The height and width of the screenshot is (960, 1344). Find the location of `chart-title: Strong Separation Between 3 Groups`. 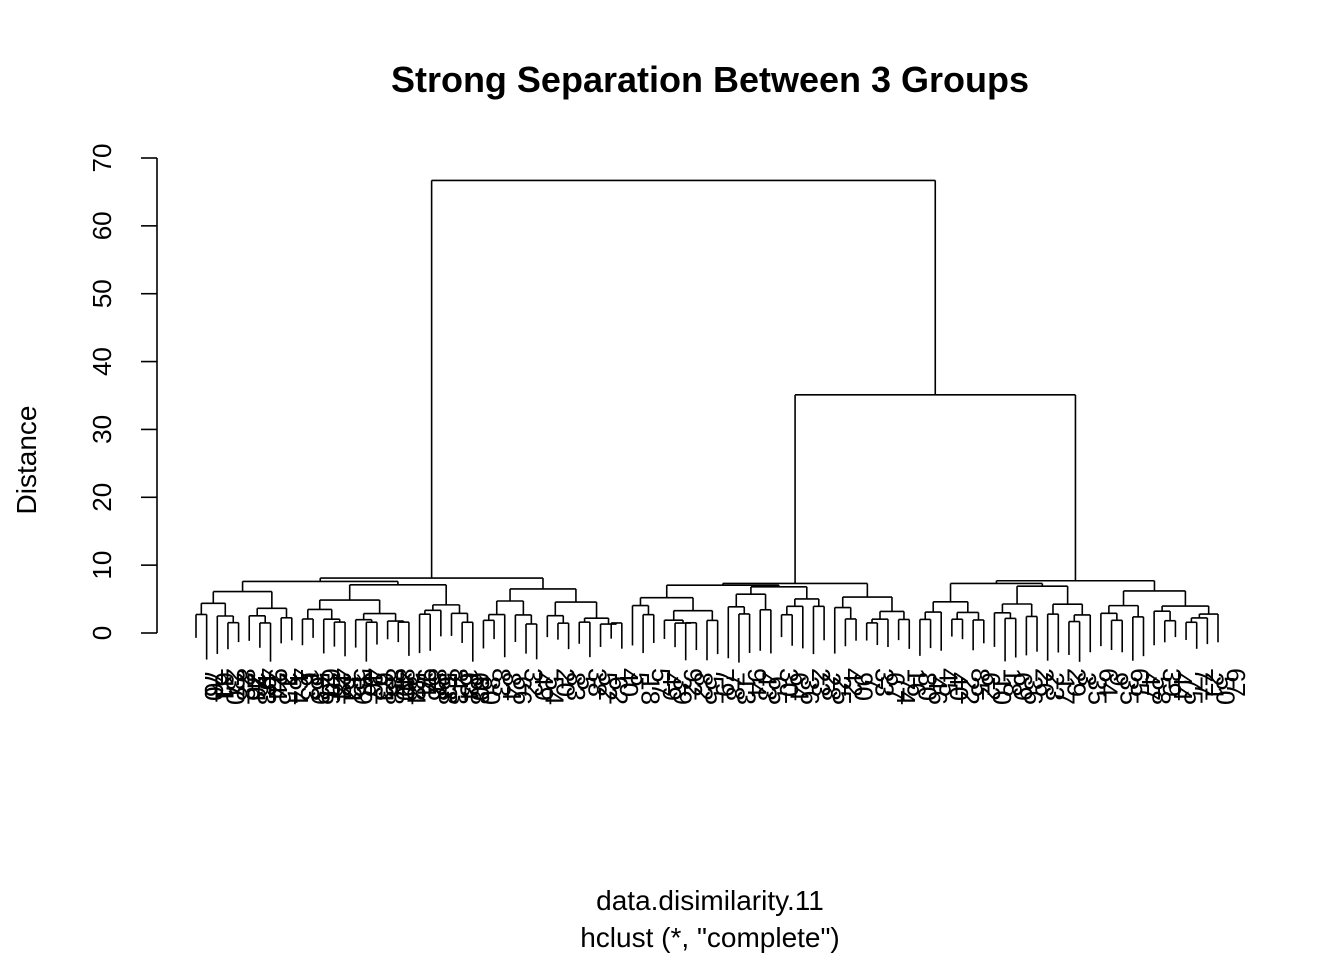

chart-title: Strong Separation Between 3 Groups is located at coordinates (710, 79).